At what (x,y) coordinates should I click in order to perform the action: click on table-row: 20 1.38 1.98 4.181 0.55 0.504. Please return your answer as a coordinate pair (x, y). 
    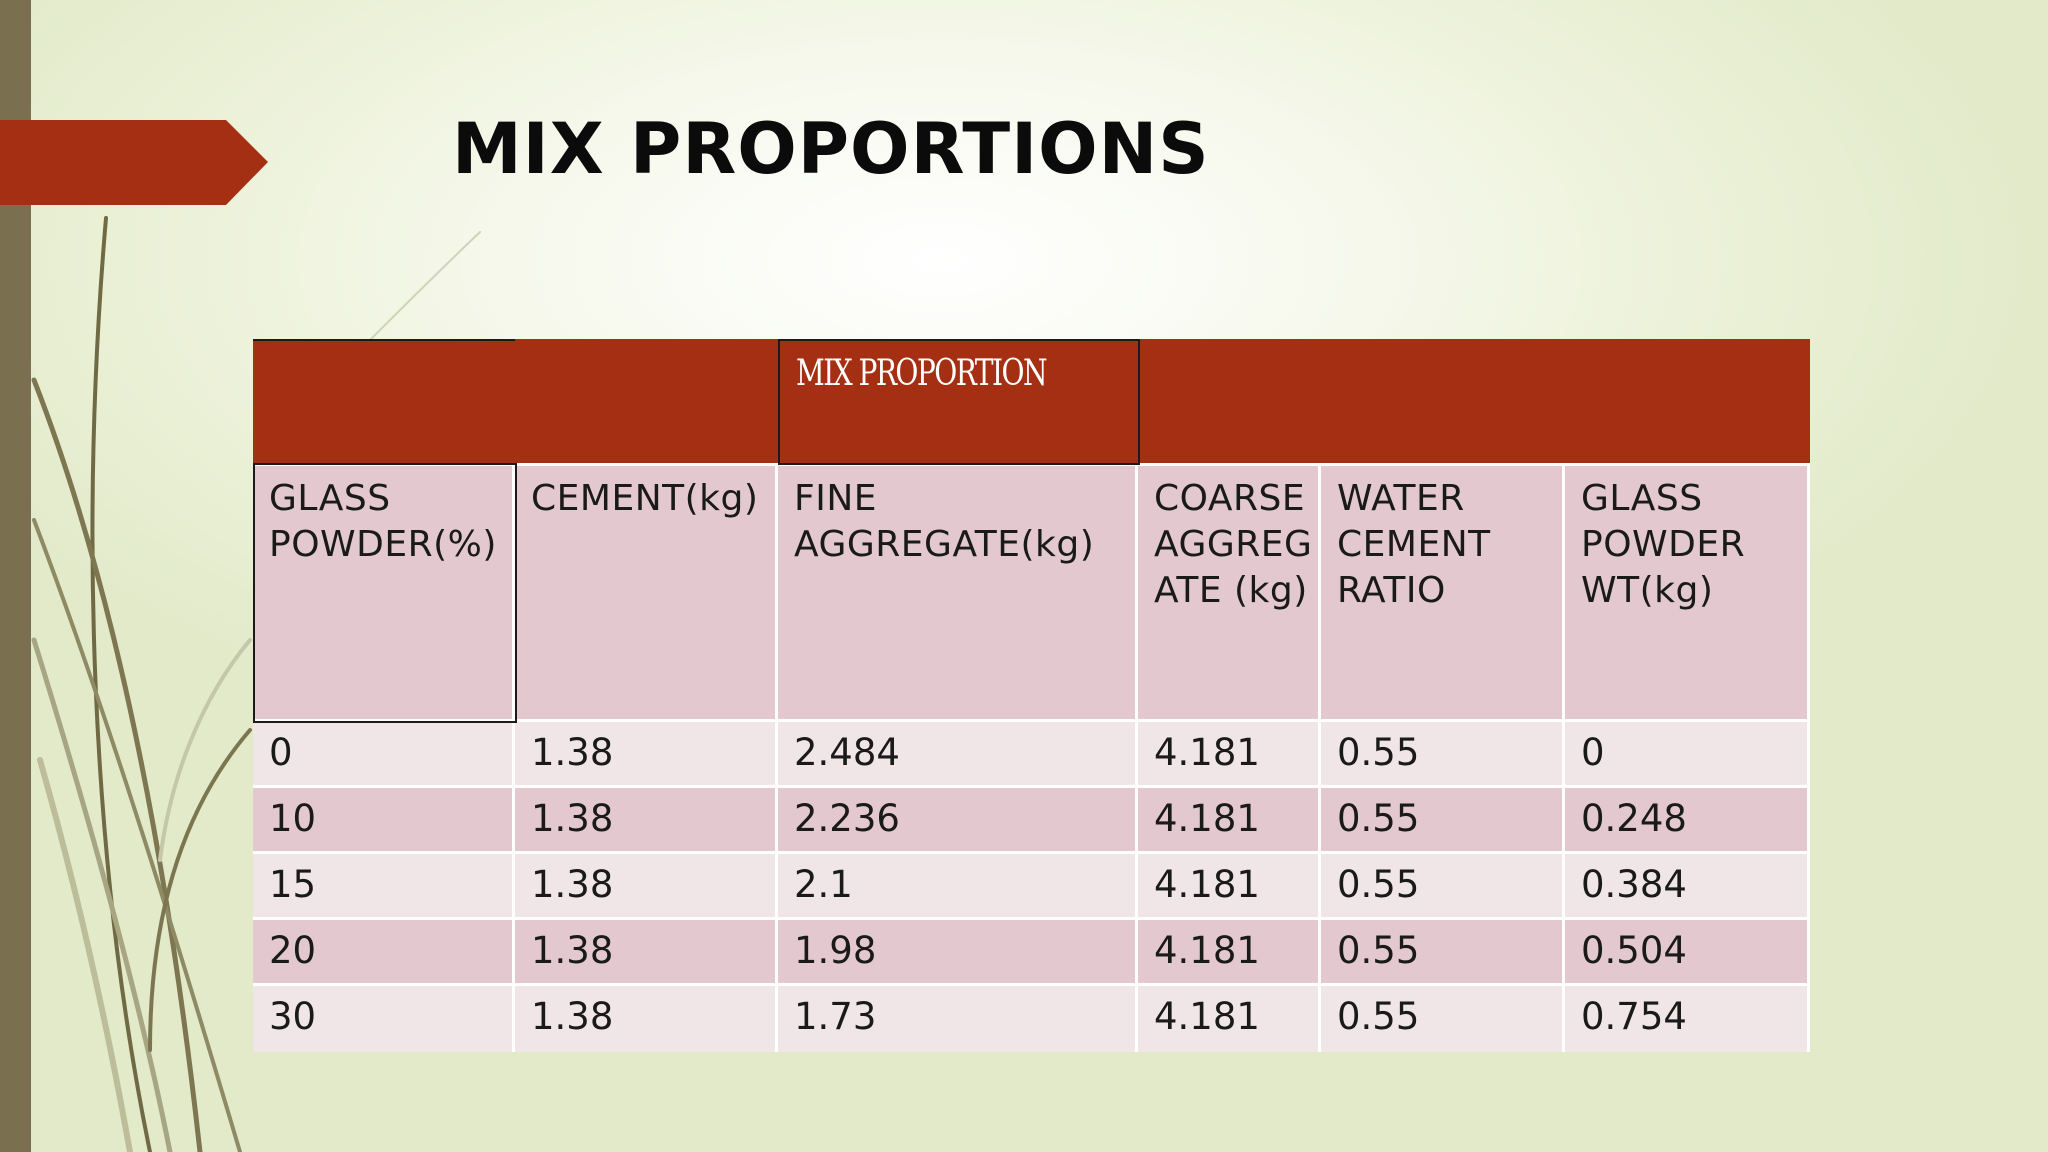
    Looking at the image, I should click on (1031, 951).